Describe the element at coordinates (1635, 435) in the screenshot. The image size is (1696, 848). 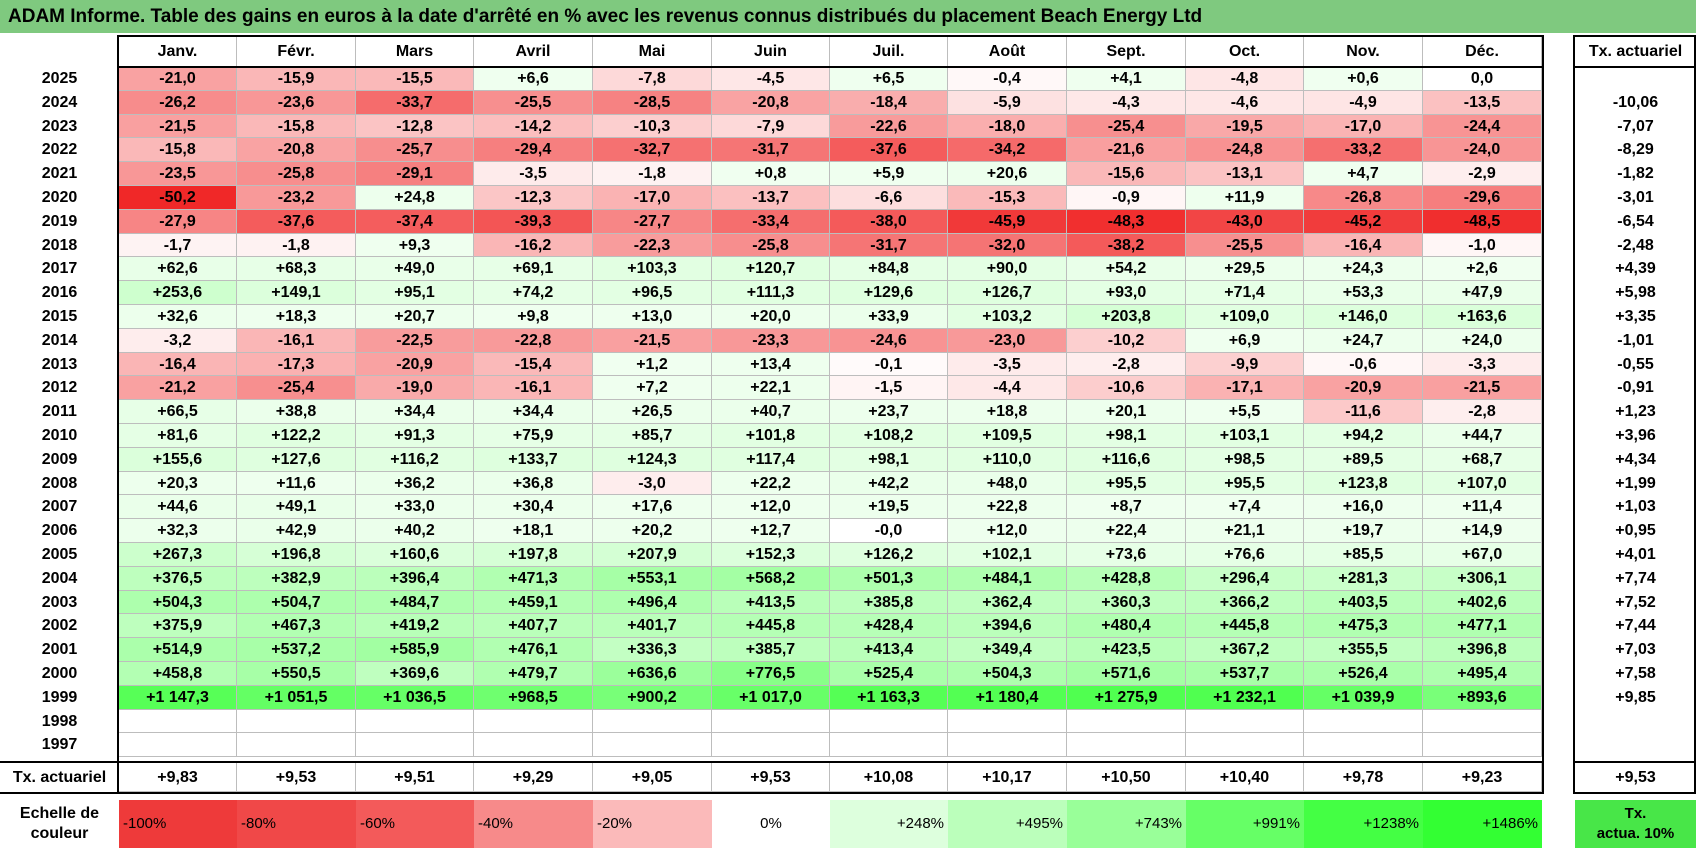
I see `tx-actuariel-value: +3,96` at that location.